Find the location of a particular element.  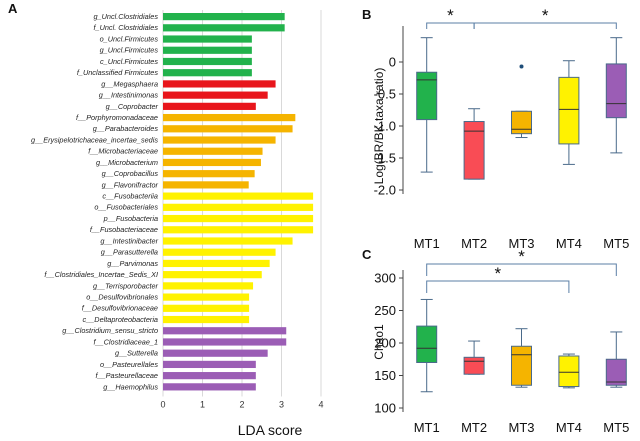

panel-a-label: A is located at coordinates (13, 8).